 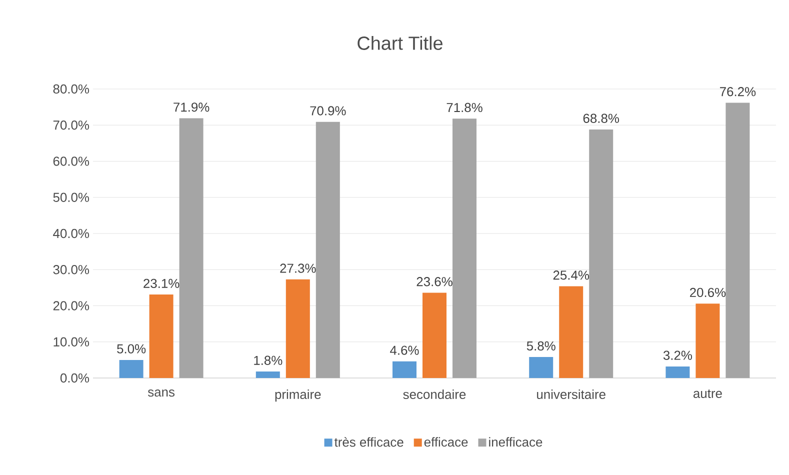 What do you see at coordinates (707, 394) in the screenshot?
I see `x-tick-label: autre` at bounding box center [707, 394].